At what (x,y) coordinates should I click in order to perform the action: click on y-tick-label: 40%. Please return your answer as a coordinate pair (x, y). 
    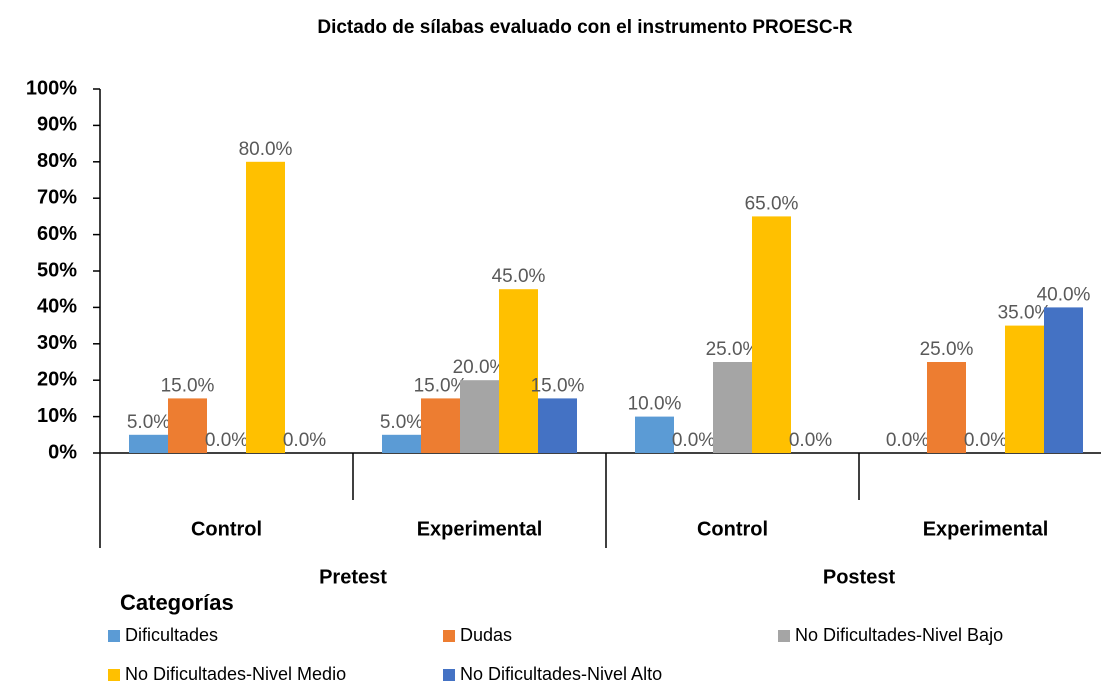
    Looking at the image, I should click on (57, 307).